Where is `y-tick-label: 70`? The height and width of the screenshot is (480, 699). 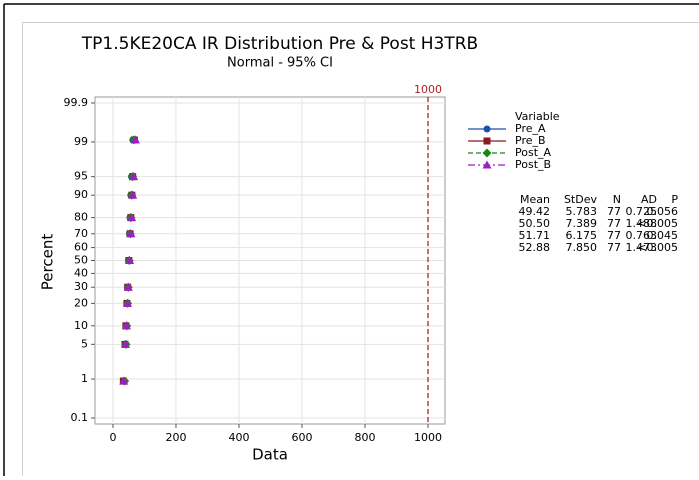
y-tick-label: 70 is located at coordinates (81, 233).